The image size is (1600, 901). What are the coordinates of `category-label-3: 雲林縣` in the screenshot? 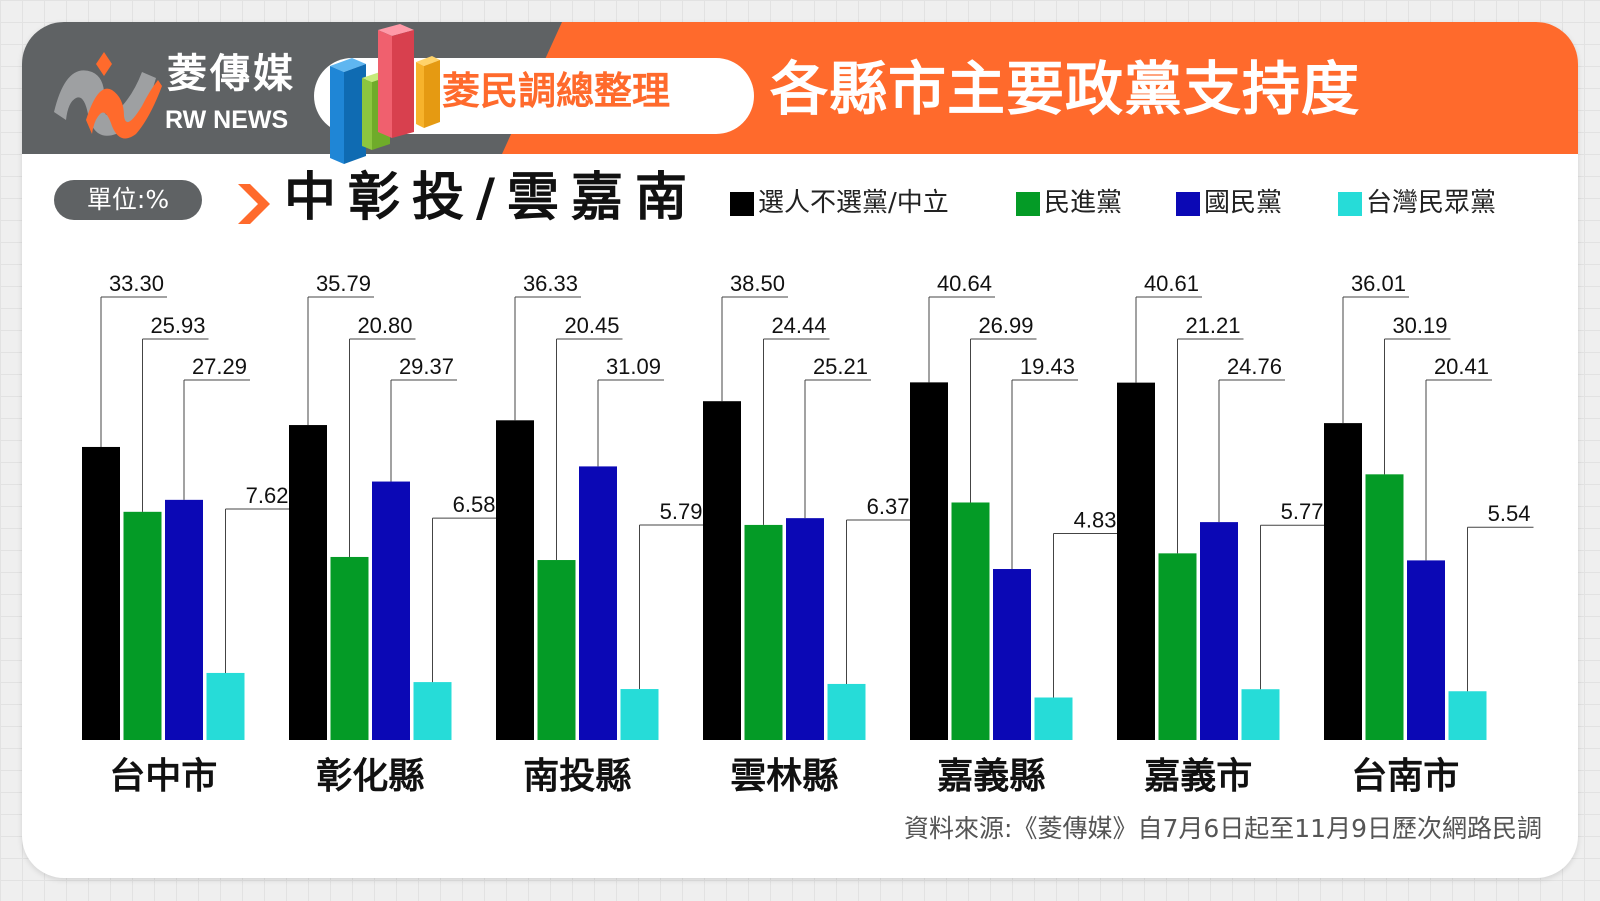 It's located at (784, 776).